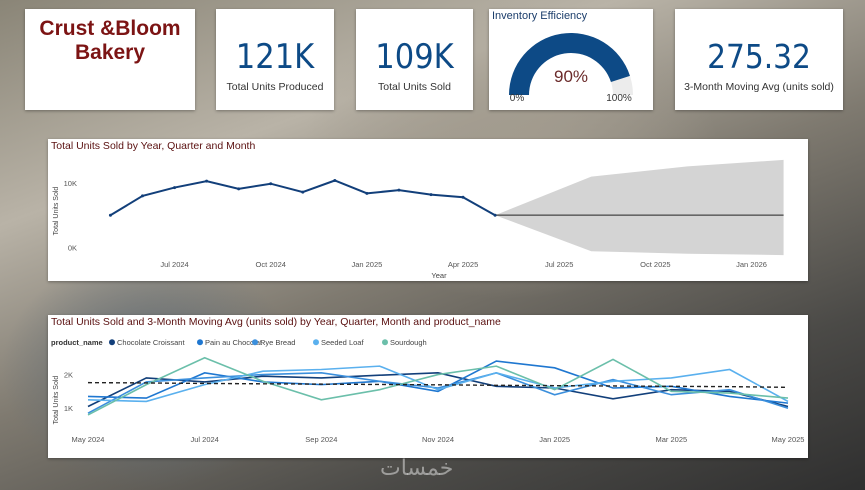 The height and width of the screenshot is (490, 865). I want to click on kpi-units-produced-label: Total Units Produced, so click(275, 87).